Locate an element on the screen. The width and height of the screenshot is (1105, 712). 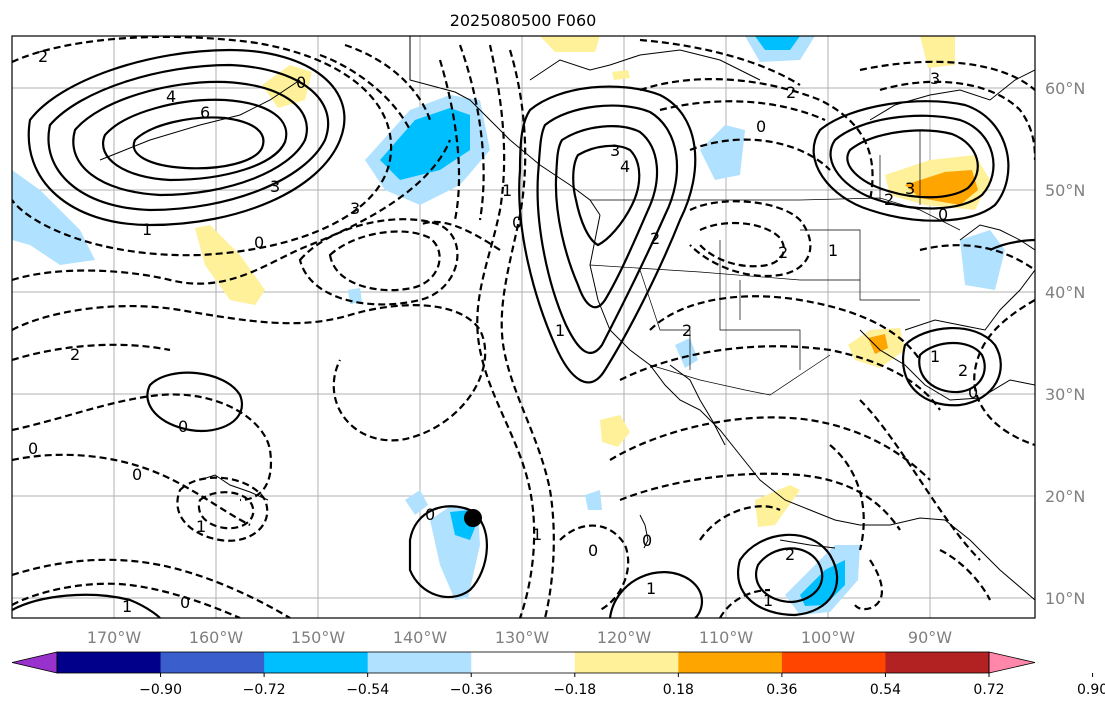
lon-label: 140°W is located at coordinates (420, 637).